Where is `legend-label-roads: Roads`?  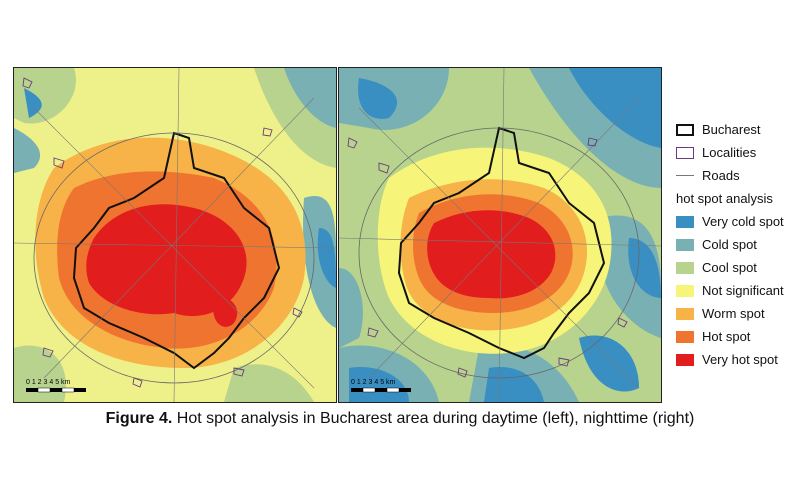
legend-label-roads: Roads is located at coordinates (721, 175).